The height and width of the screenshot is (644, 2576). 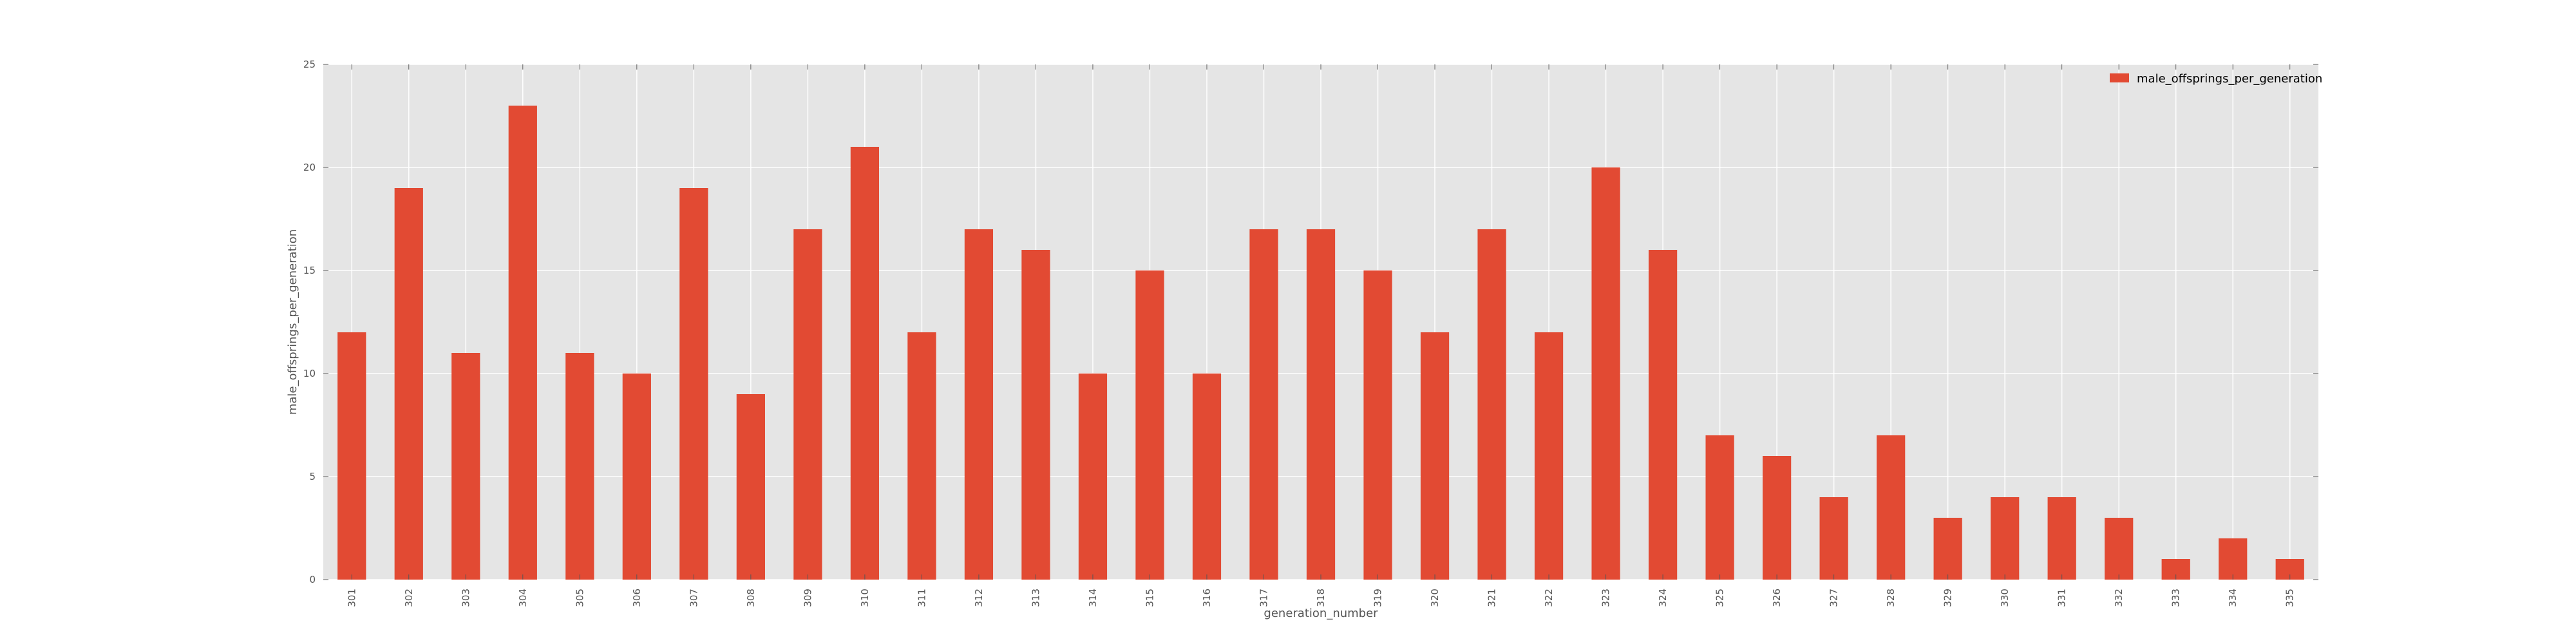 I want to click on y-tick-label: 25, so click(x=309, y=64).